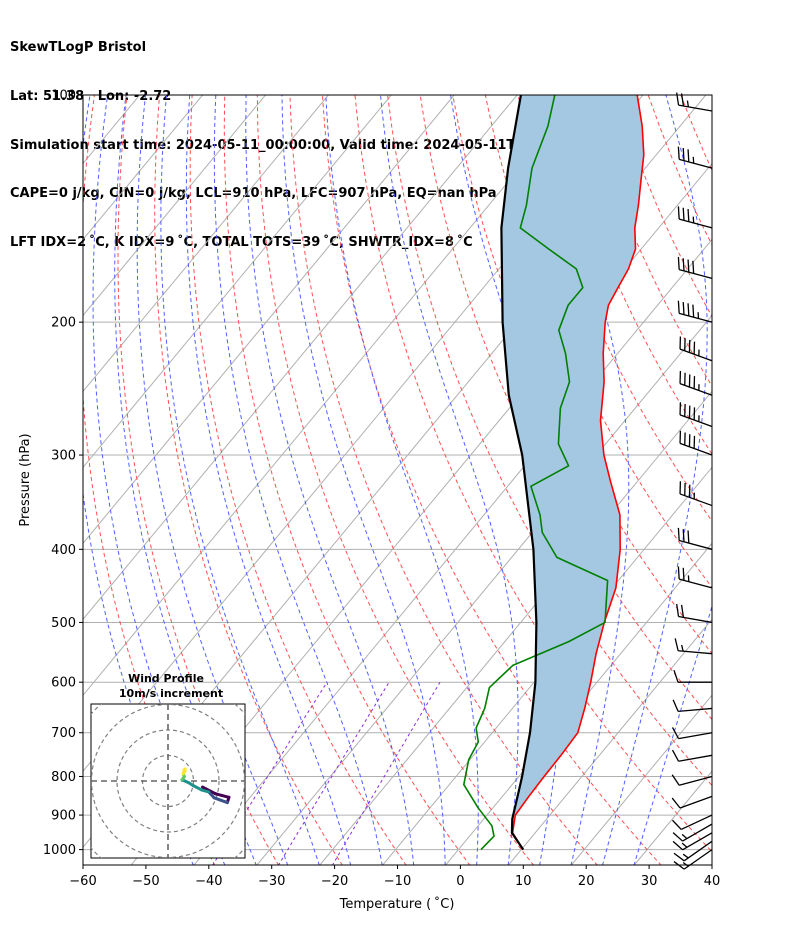 The image size is (794, 937). What do you see at coordinates (519, 473) in the screenshot?
I see `parcel-line` at bounding box center [519, 473].